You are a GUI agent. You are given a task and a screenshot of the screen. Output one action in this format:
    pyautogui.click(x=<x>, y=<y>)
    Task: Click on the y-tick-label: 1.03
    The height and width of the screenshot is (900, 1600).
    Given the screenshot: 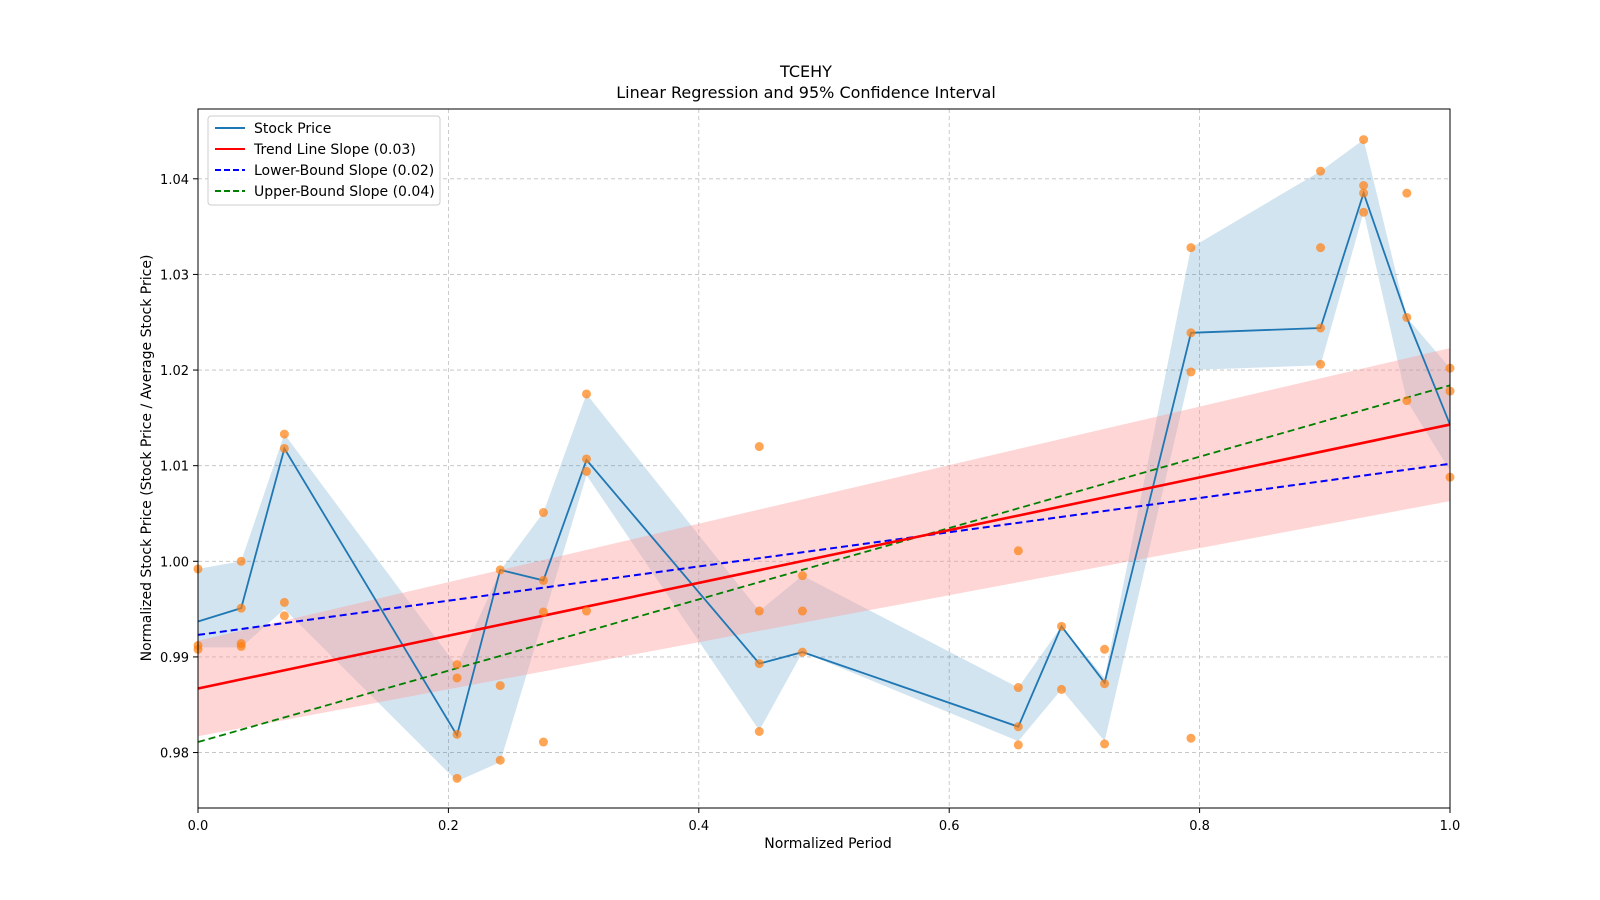 What is the action you would take?
    pyautogui.click(x=174, y=275)
    